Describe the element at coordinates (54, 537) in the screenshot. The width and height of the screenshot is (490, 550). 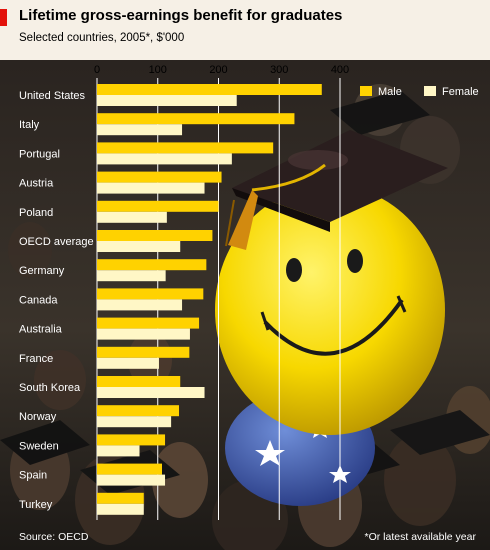
I see `source-note: Source: OECD` at that location.